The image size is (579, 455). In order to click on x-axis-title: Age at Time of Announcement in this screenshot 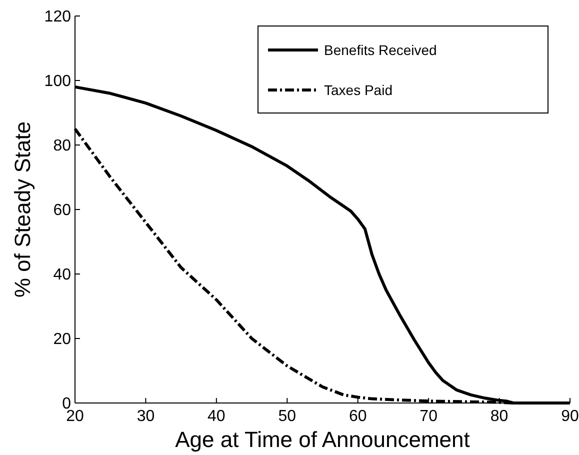, I will do `click(322, 439)`.